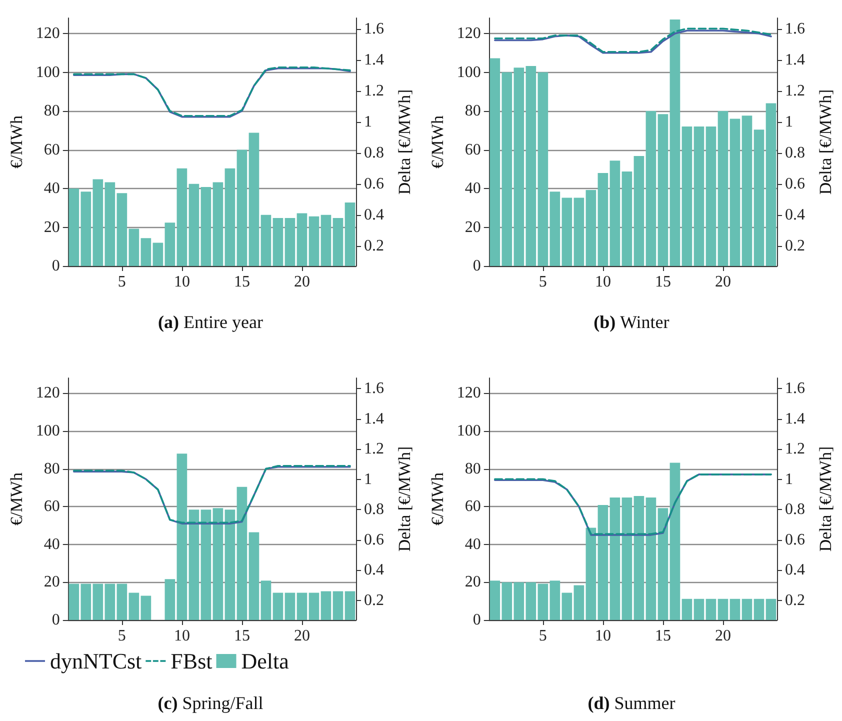  Describe the element at coordinates (265, 661) in the screenshot. I see `legend-label: Delta` at that location.